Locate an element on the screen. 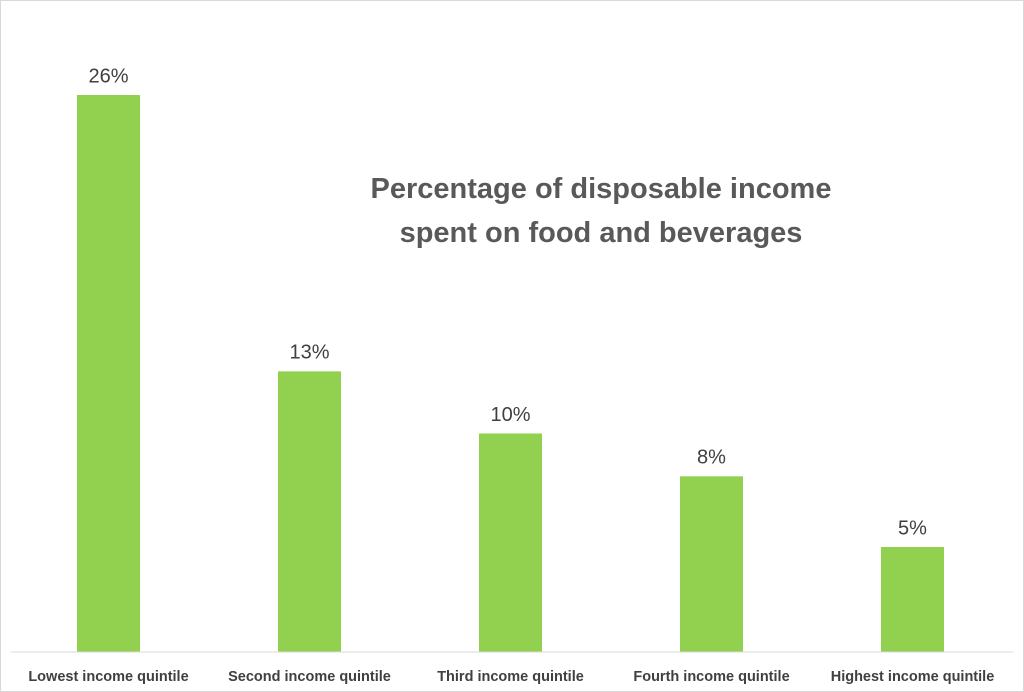 This screenshot has height=692, width=1024. value-label: 5% is located at coordinates (912, 528).